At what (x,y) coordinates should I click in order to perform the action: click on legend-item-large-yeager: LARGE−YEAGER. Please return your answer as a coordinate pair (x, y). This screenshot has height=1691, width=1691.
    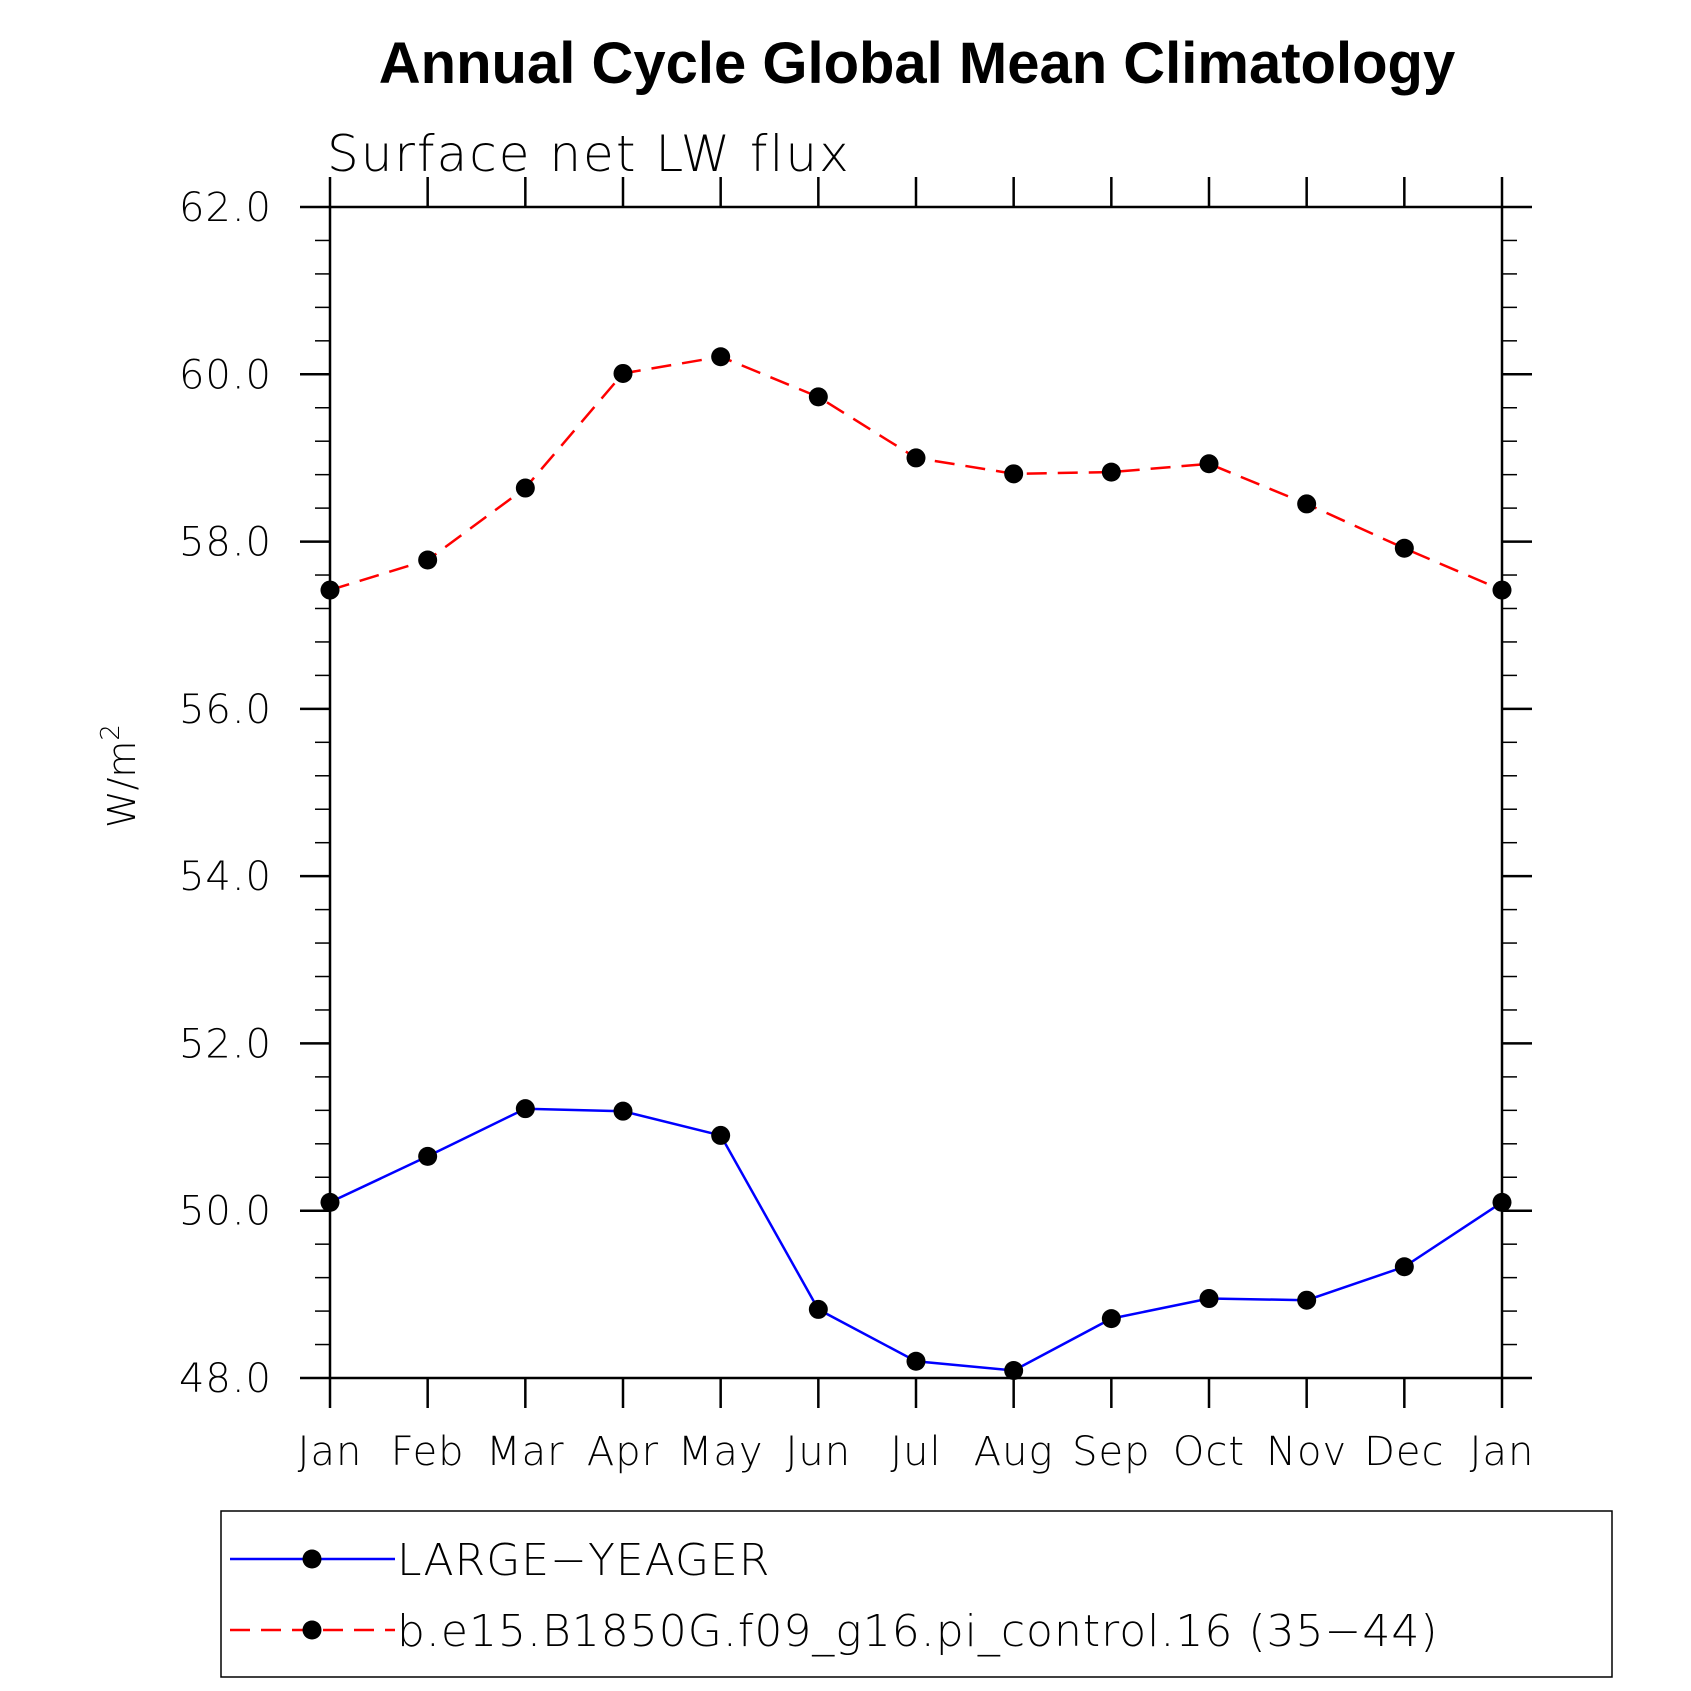
    Looking at the image, I should click on (500, 1560).